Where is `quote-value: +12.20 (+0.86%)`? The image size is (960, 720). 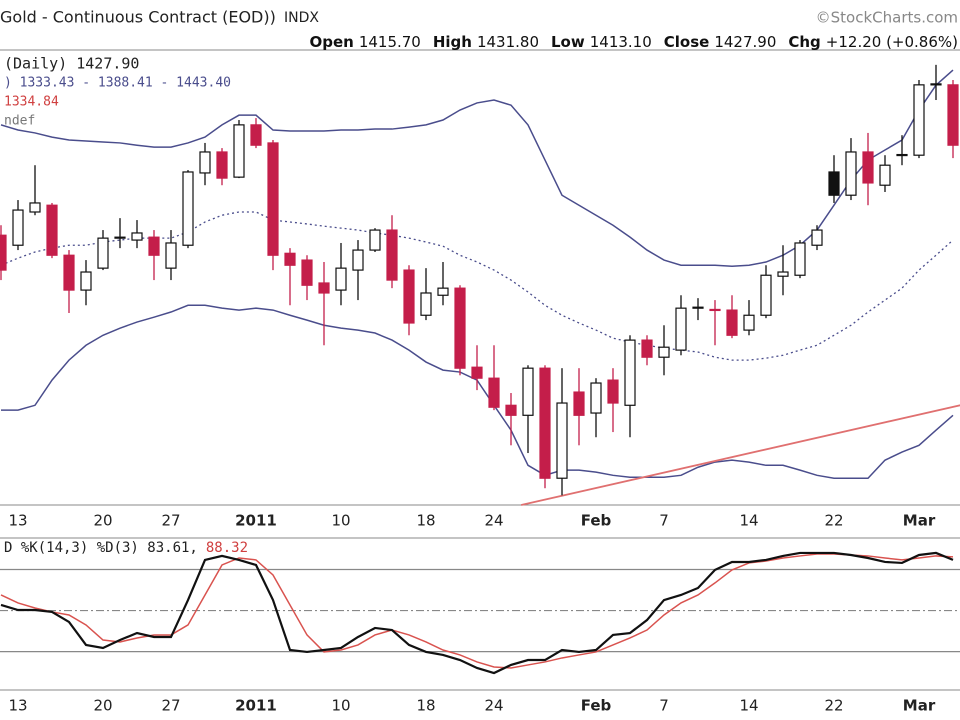 quote-value: +12.20 (+0.86%) is located at coordinates (892, 42).